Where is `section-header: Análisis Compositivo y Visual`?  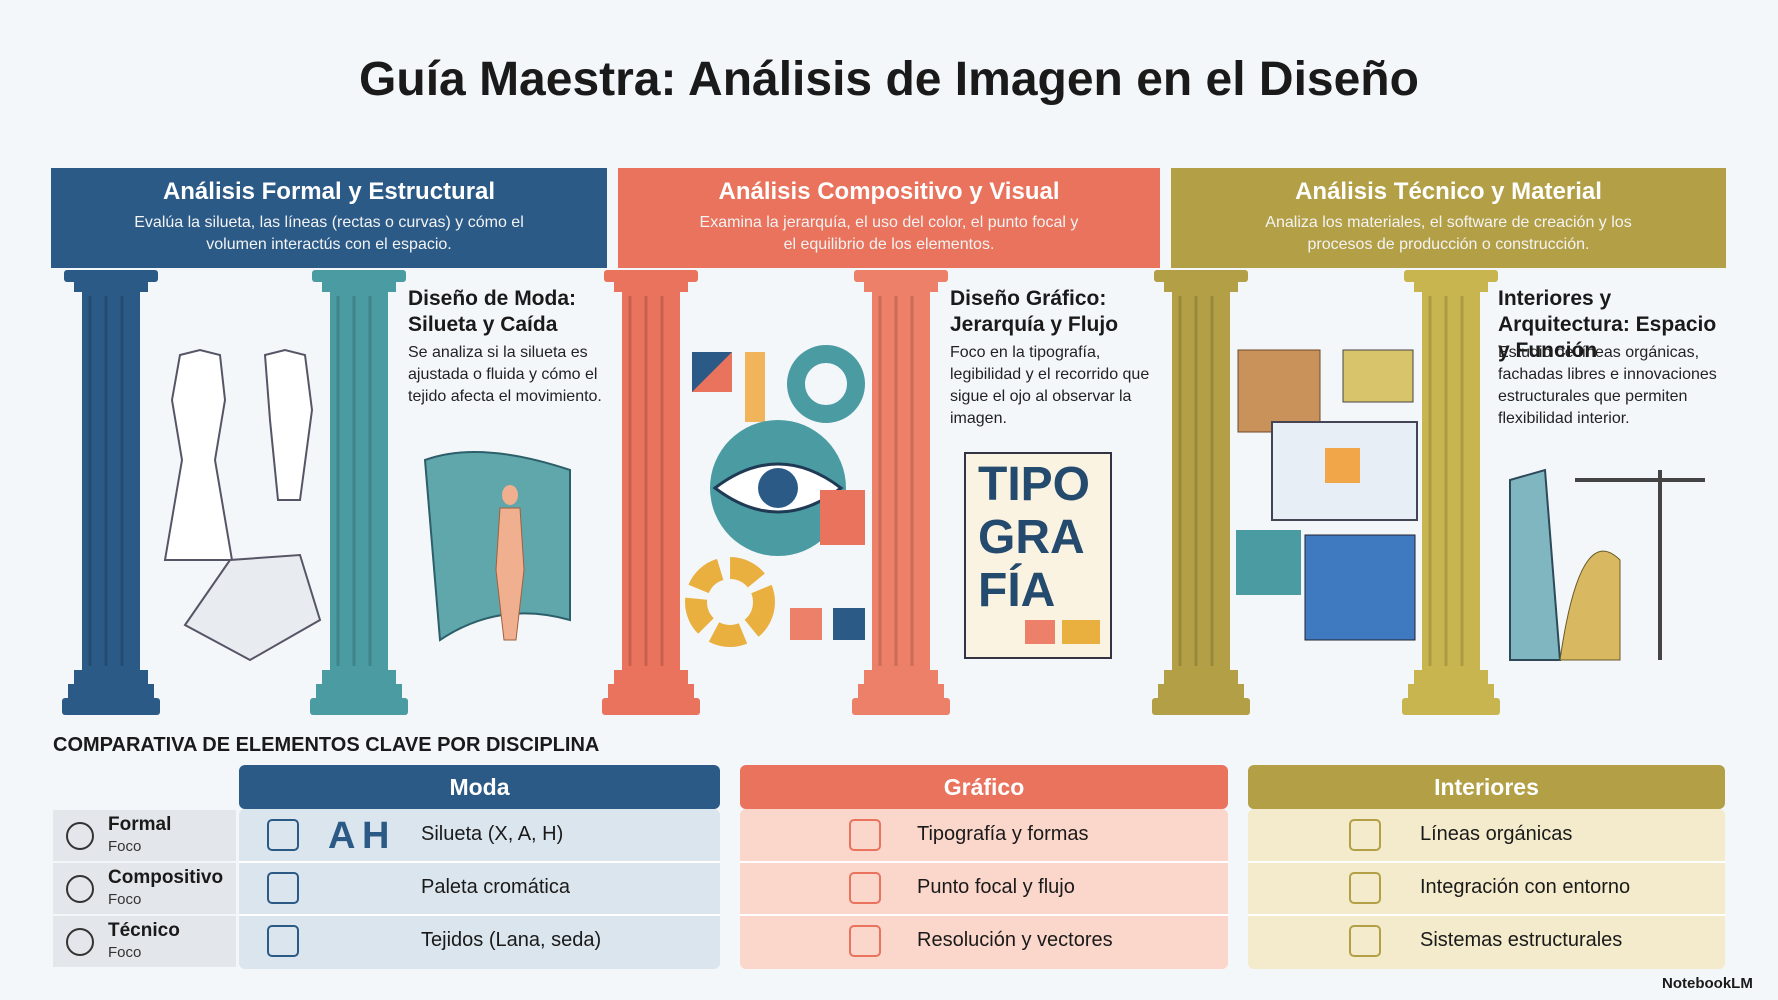
section-header: Análisis Compositivo y Visual is located at coordinates (889, 191).